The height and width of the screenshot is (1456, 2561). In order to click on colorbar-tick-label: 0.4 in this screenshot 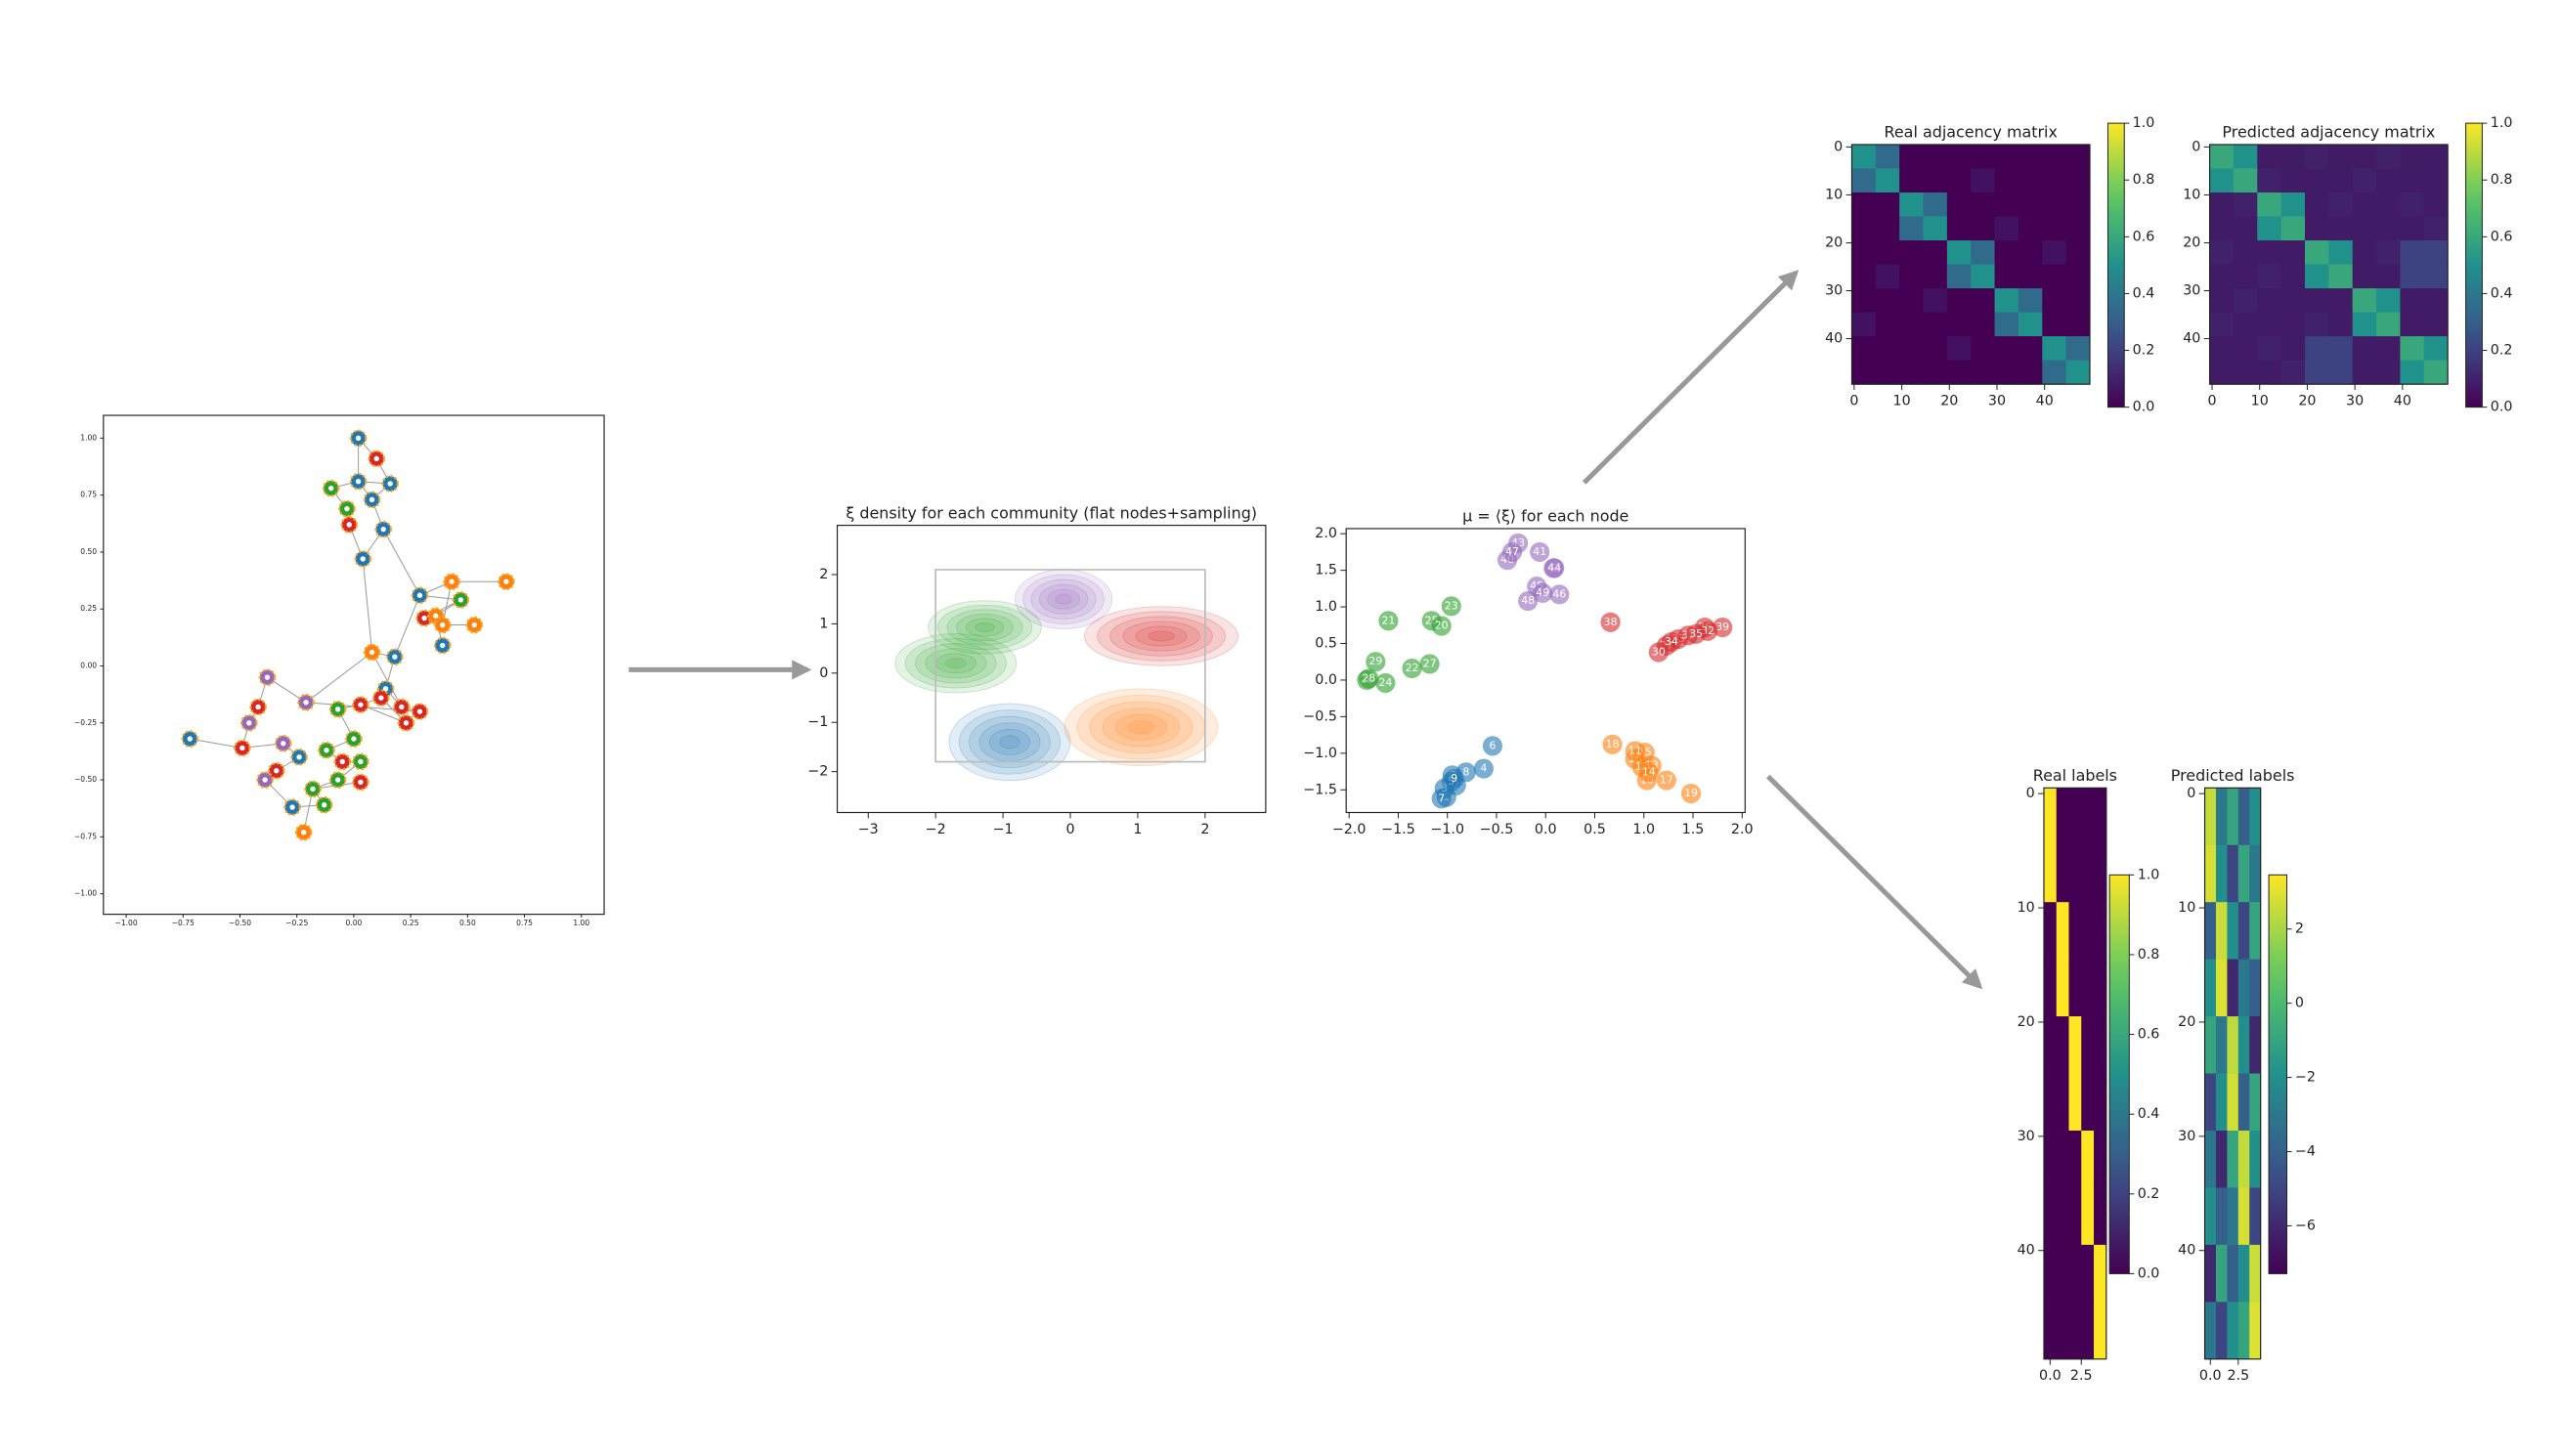, I will do `click(2149, 1114)`.